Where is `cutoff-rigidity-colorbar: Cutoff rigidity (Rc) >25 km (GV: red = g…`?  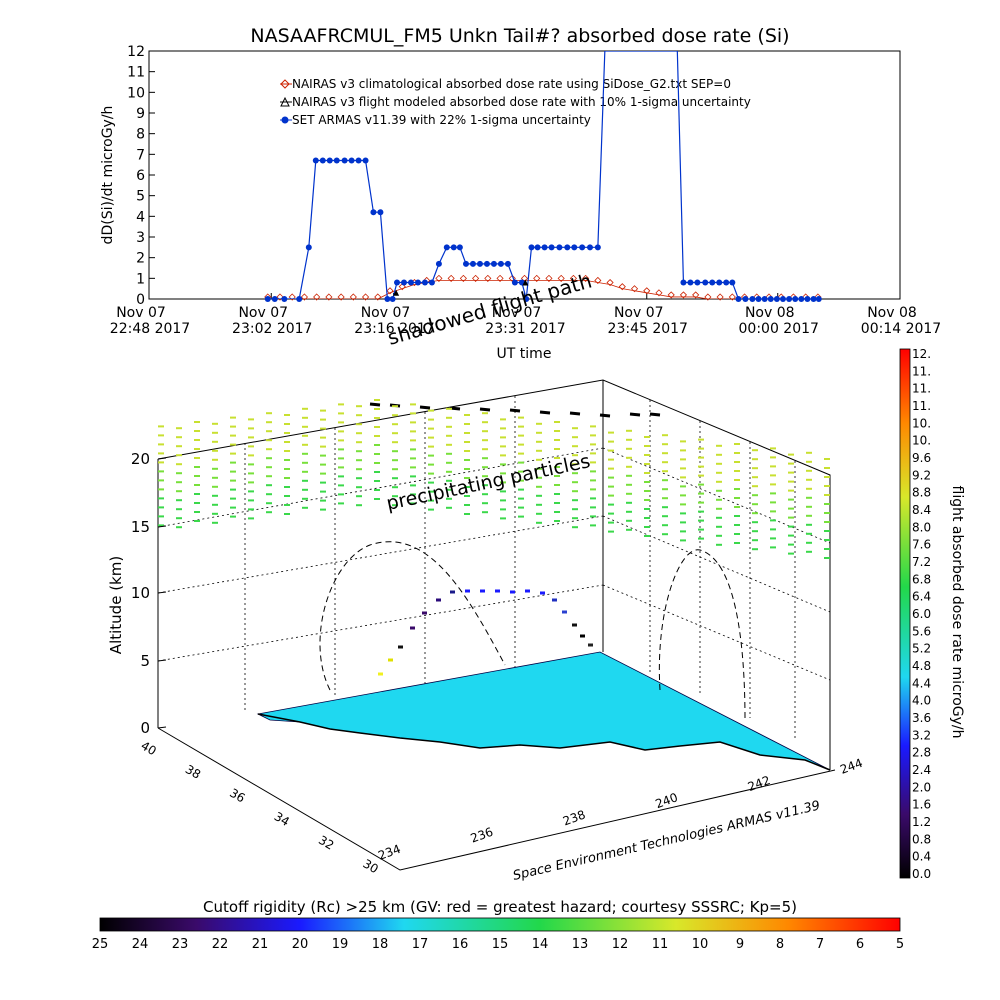
cutoff-rigidity-colorbar: Cutoff rigidity (Rc) >25 km (GV: red = g… is located at coordinates (498, 925).